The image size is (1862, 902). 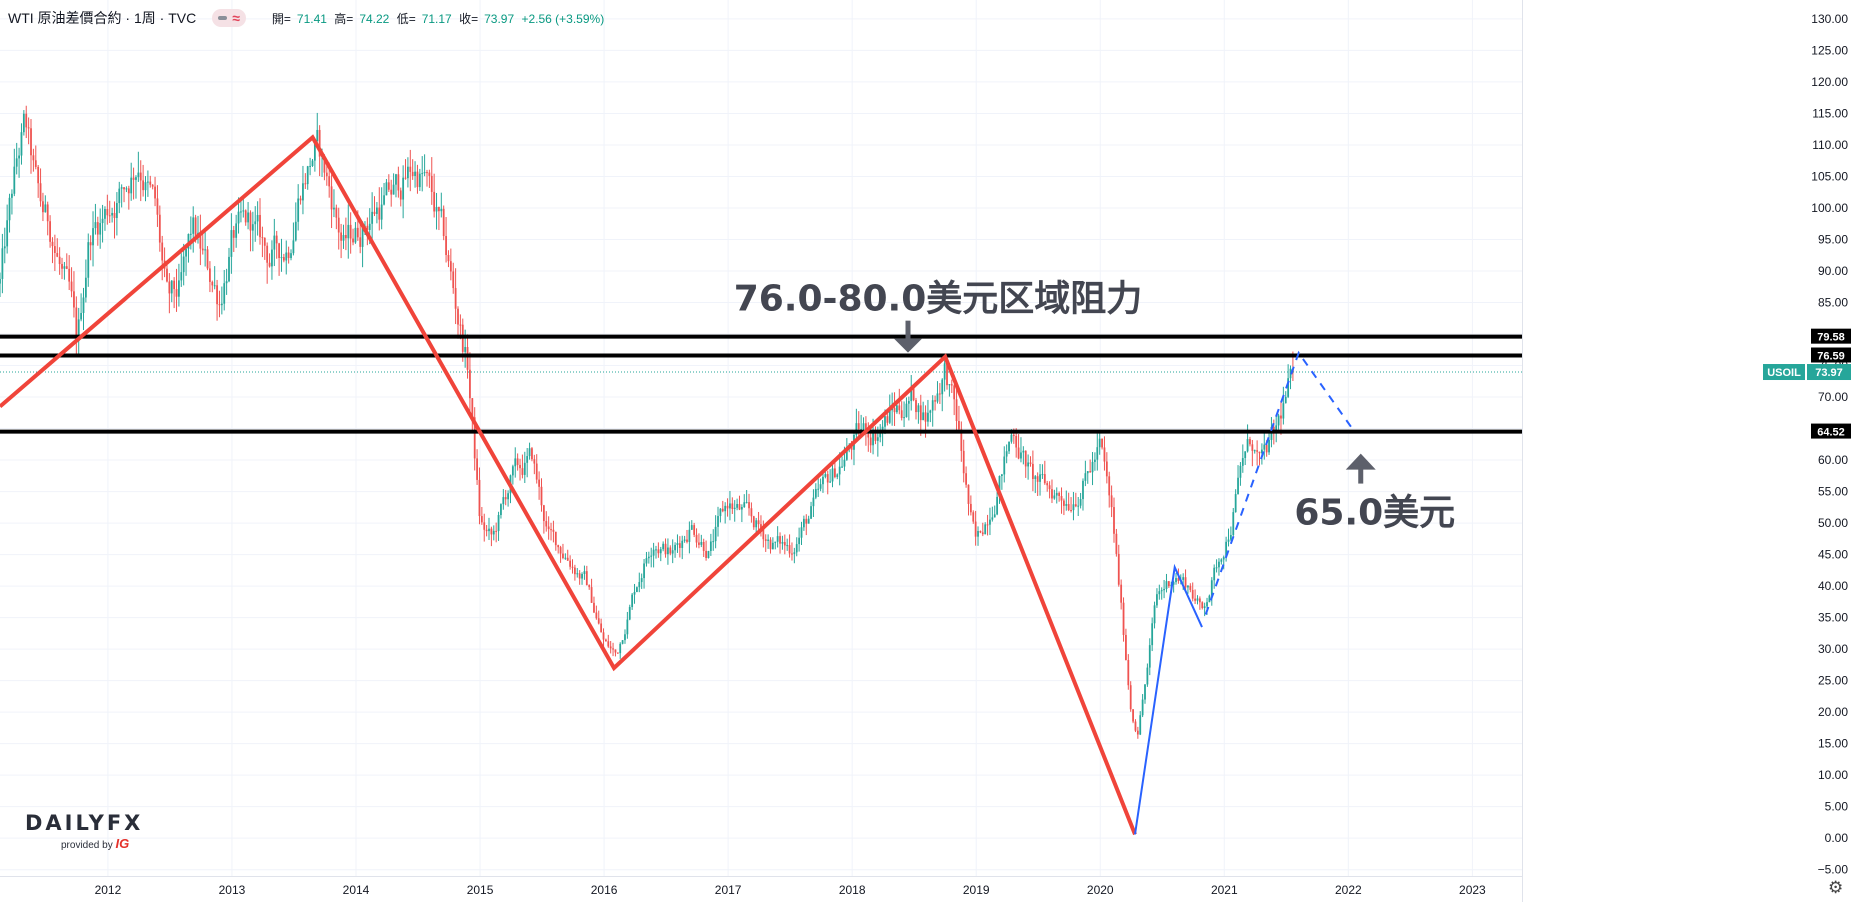 What do you see at coordinates (1829, 372) in the screenshot?
I see `last-price-badge` at bounding box center [1829, 372].